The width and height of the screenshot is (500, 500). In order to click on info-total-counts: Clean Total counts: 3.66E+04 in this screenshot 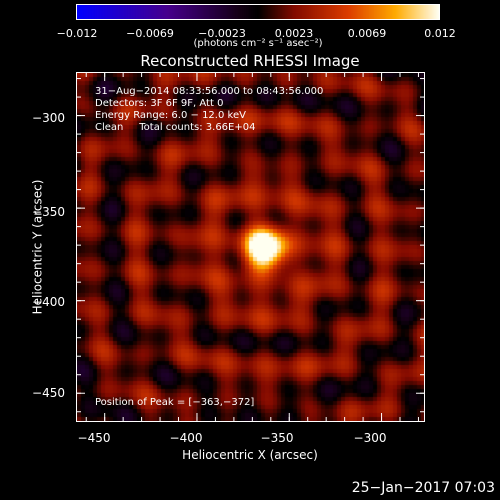, I will do `click(175, 127)`.